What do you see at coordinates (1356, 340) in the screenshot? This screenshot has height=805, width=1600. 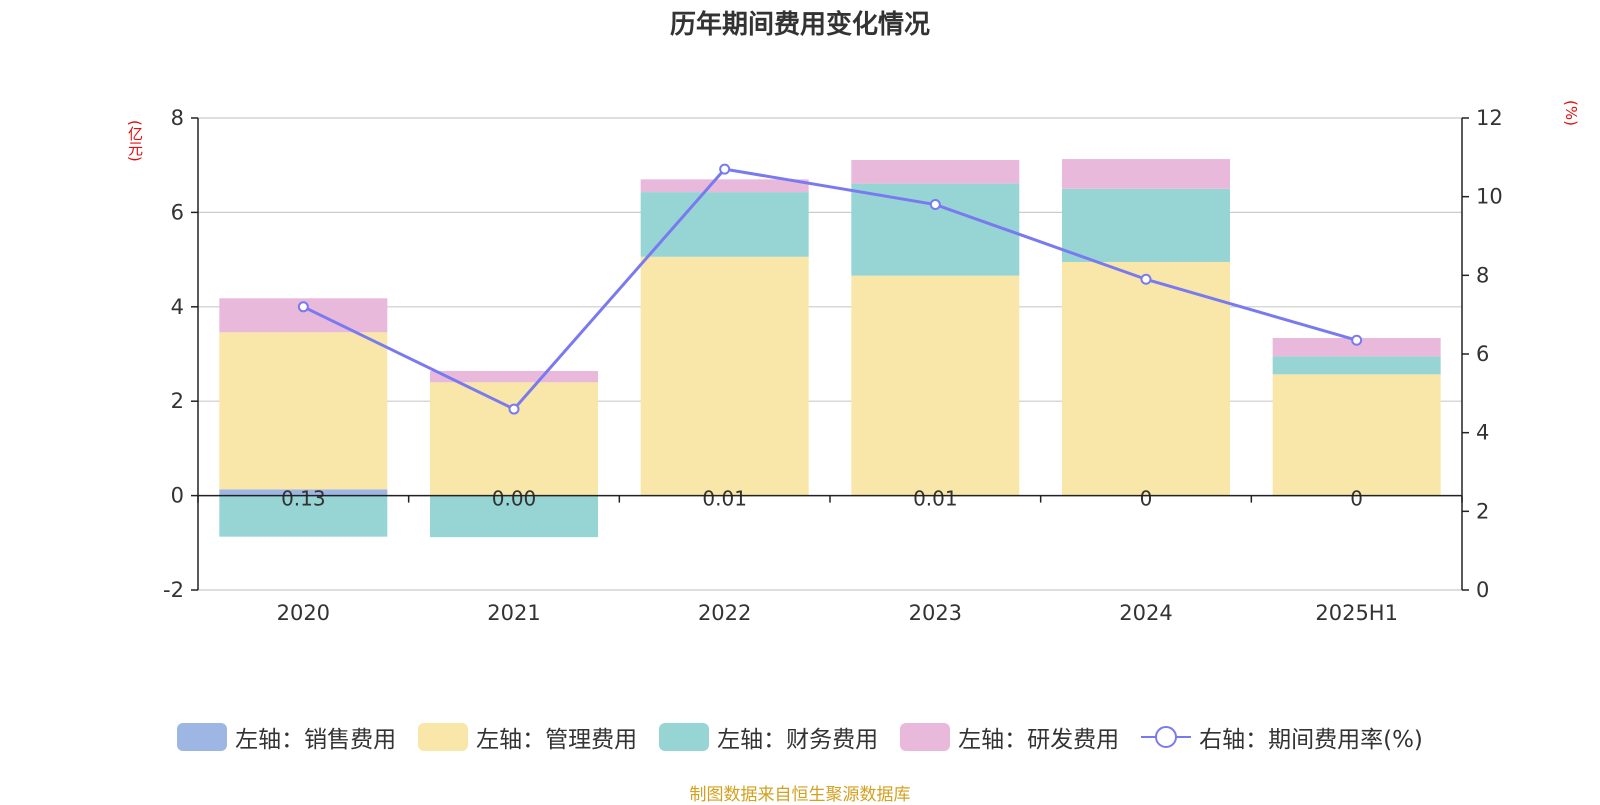 I see `rate-point-2025H1` at bounding box center [1356, 340].